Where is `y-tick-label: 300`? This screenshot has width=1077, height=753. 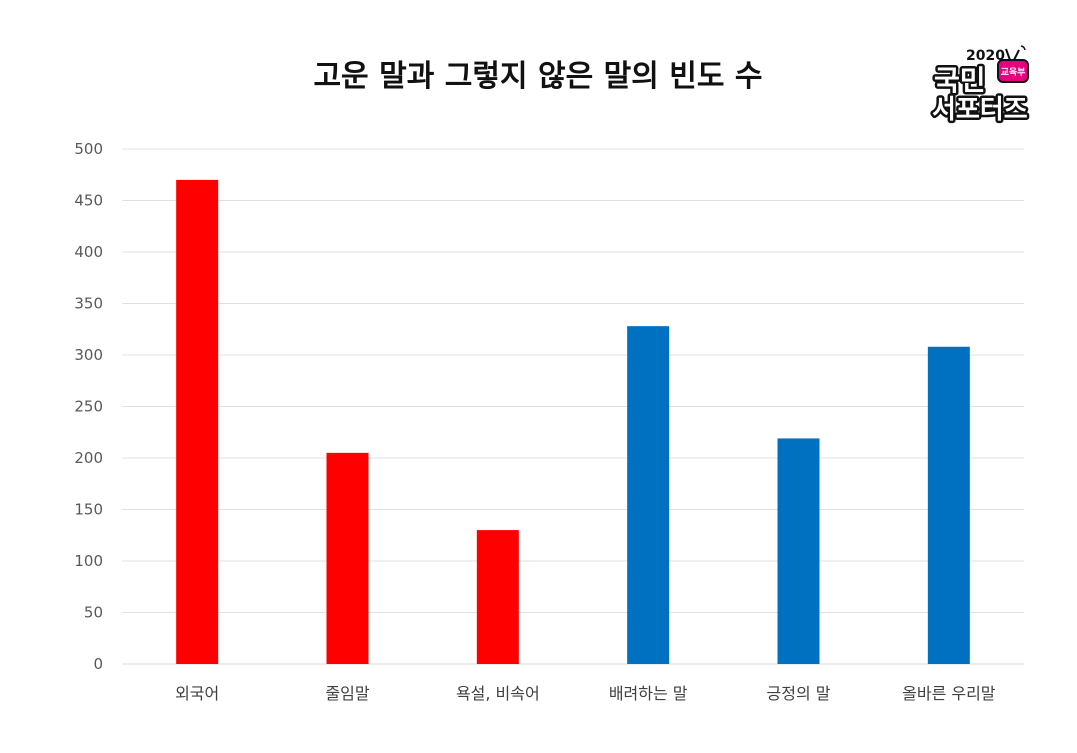 y-tick-label: 300 is located at coordinates (88, 355).